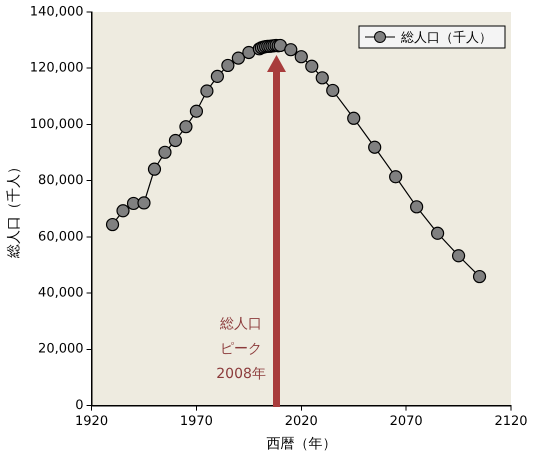 The image size is (541, 461). Describe the element at coordinates (57, 68) in the screenshot. I see `y-tick-label: 120,000` at that location.